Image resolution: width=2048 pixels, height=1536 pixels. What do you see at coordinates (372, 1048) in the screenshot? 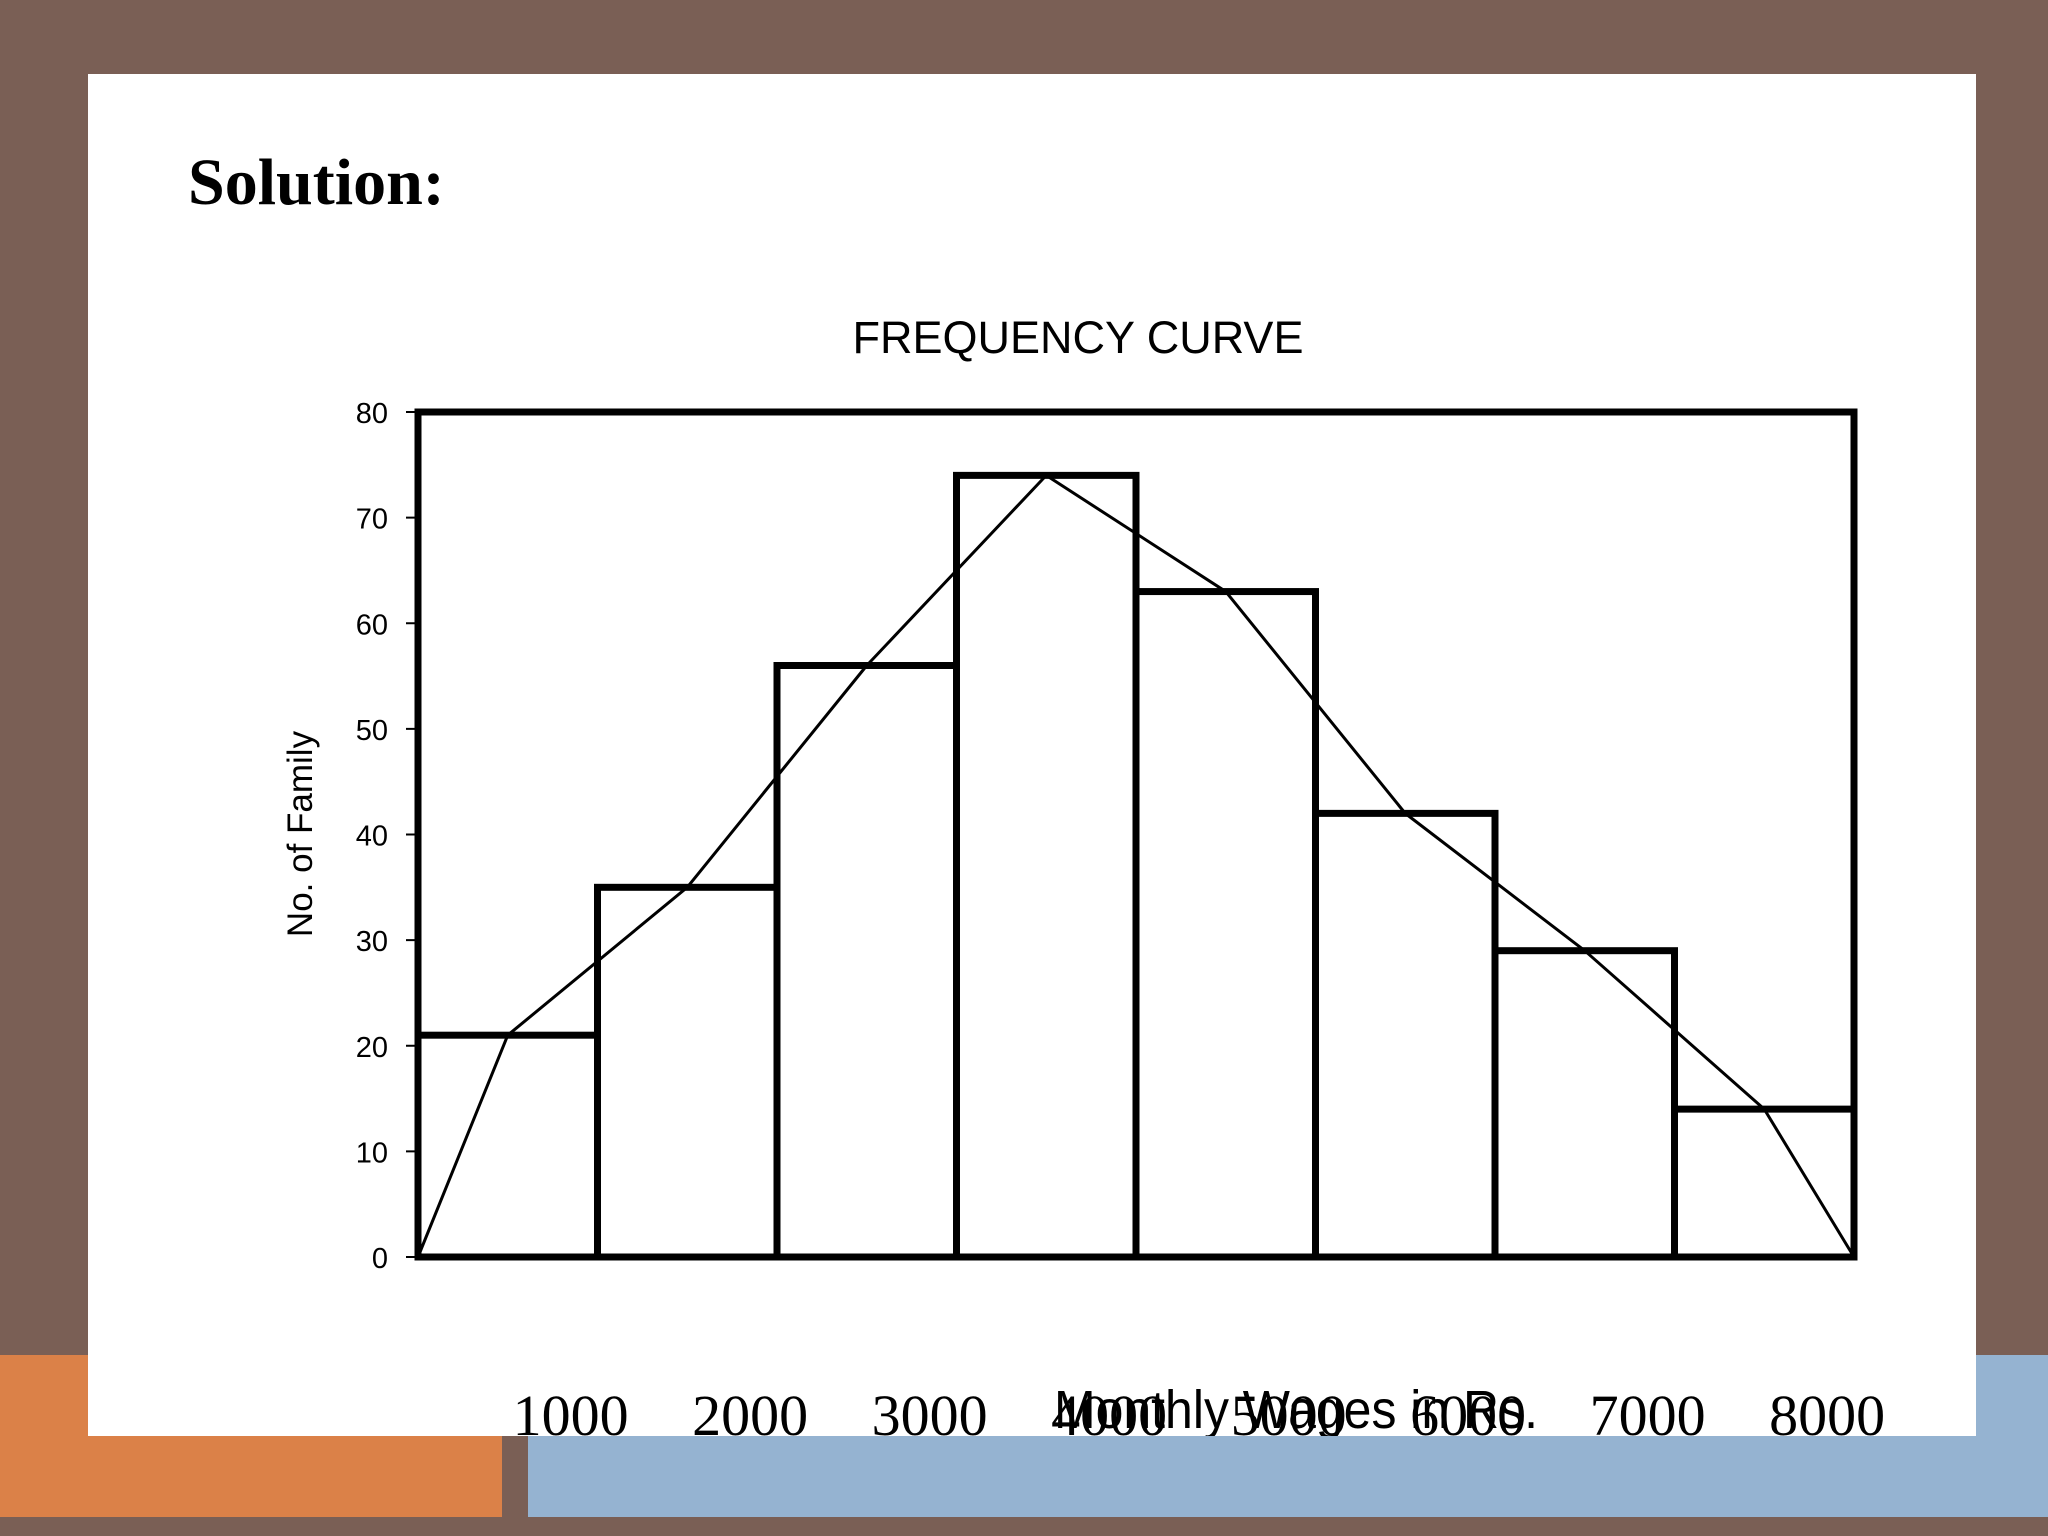
I see `y-tick-label: 20` at bounding box center [372, 1048].